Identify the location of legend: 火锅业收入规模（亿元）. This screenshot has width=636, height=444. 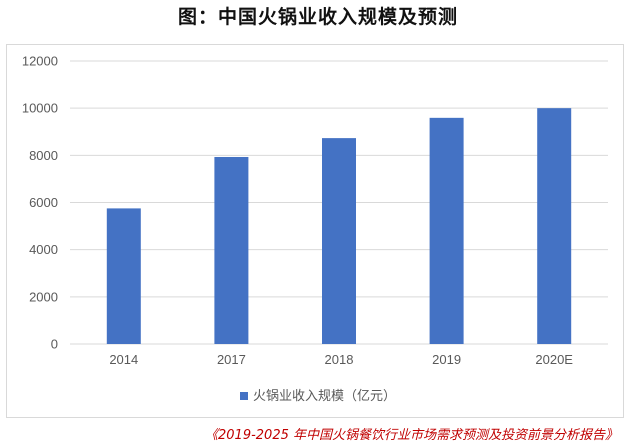
(318, 394).